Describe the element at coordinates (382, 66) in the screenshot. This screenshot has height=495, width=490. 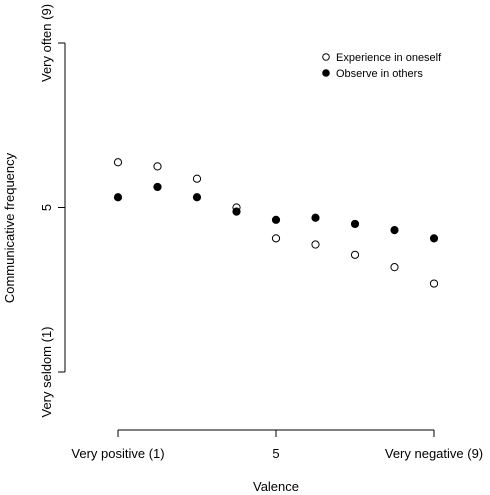
I see `legend: Experience in oneself Observe in others` at that location.